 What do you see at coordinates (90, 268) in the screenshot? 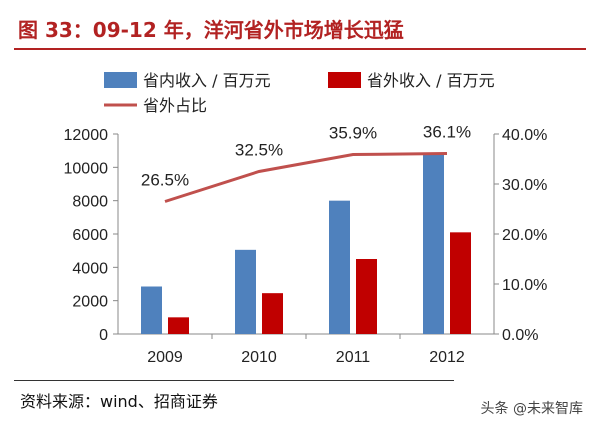
I see `left-tick-label: 4000` at bounding box center [90, 268].